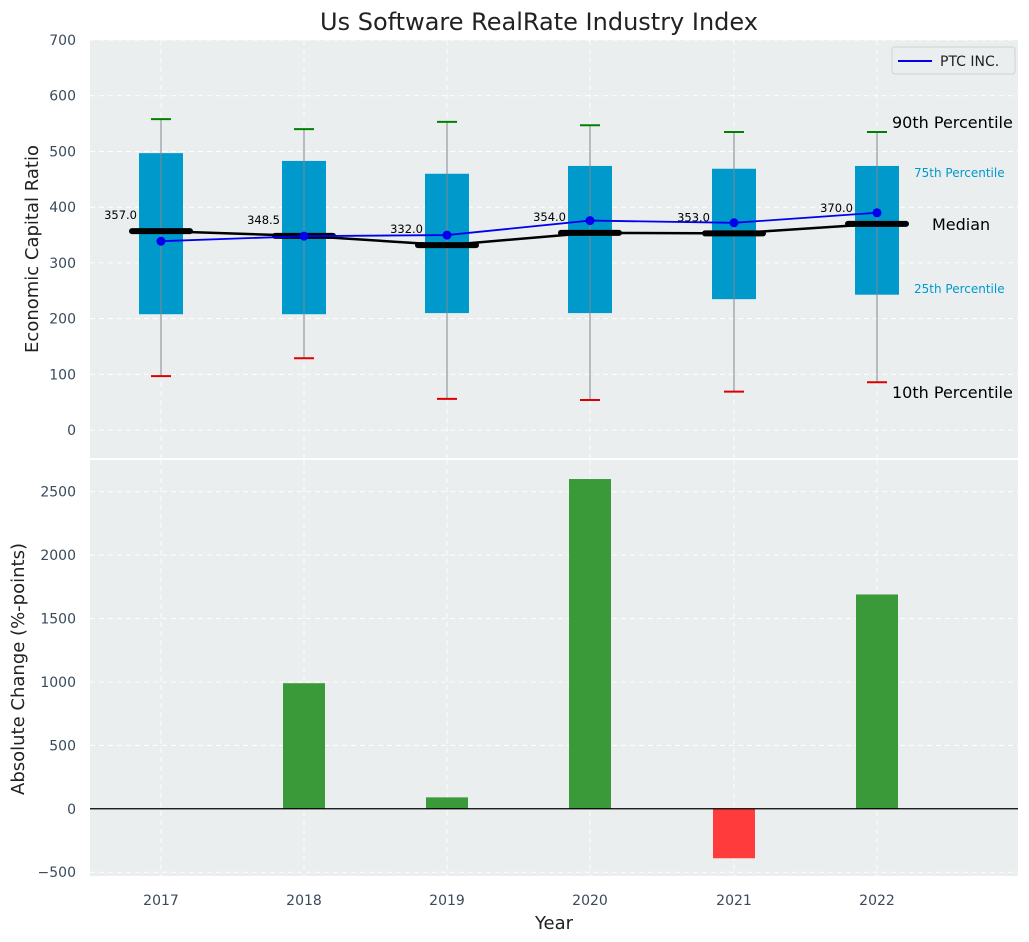  I want to click on x-ticks: 2017 2018 2019 2020 2021 2022, so click(519, 901).